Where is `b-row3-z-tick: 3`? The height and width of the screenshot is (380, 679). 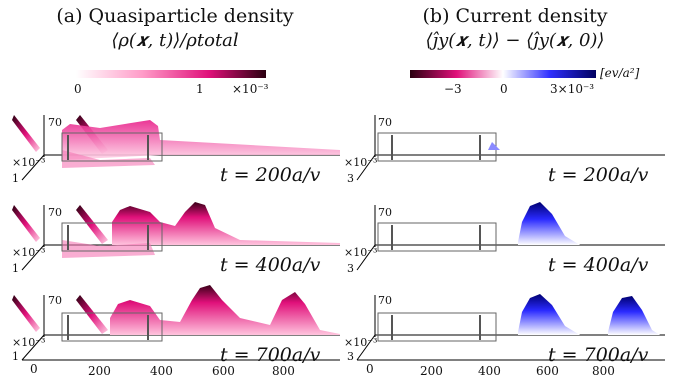
b-row3-z-tick: 3 is located at coordinates (350, 356).